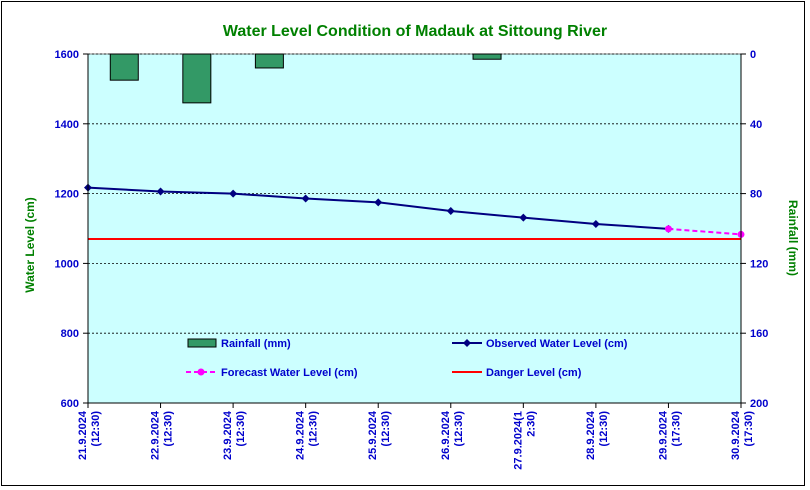 This screenshot has height=490, width=810. I want to click on x-tick-label-date: 21.9.2024, so click(83, 435).